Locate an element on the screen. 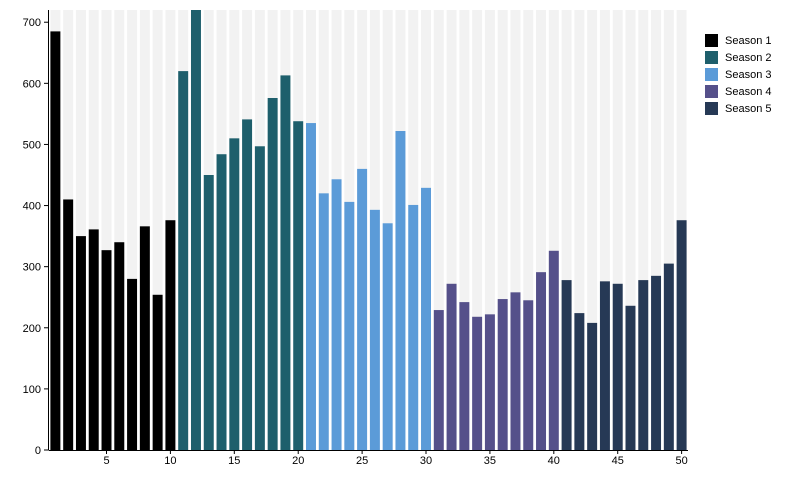 The image size is (787, 500). y-tick-label: 500 is located at coordinates (32, 145).